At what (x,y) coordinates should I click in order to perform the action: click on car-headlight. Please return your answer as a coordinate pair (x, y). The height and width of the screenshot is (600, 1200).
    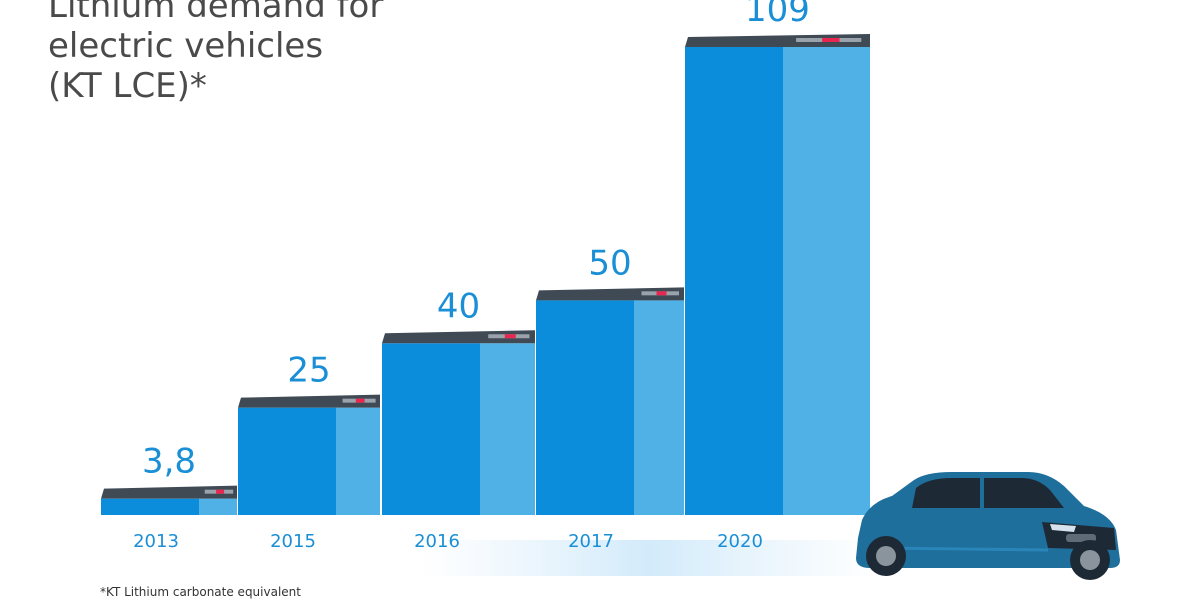
    Looking at the image, I should click on (1063, 528).